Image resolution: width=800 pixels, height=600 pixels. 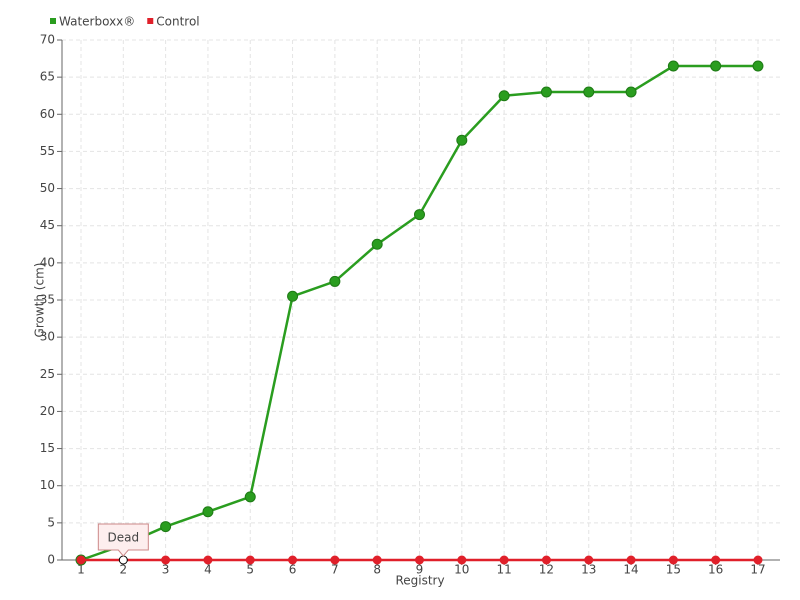 I want to click on x-tick-label: 13, so click(x=588, y=570).